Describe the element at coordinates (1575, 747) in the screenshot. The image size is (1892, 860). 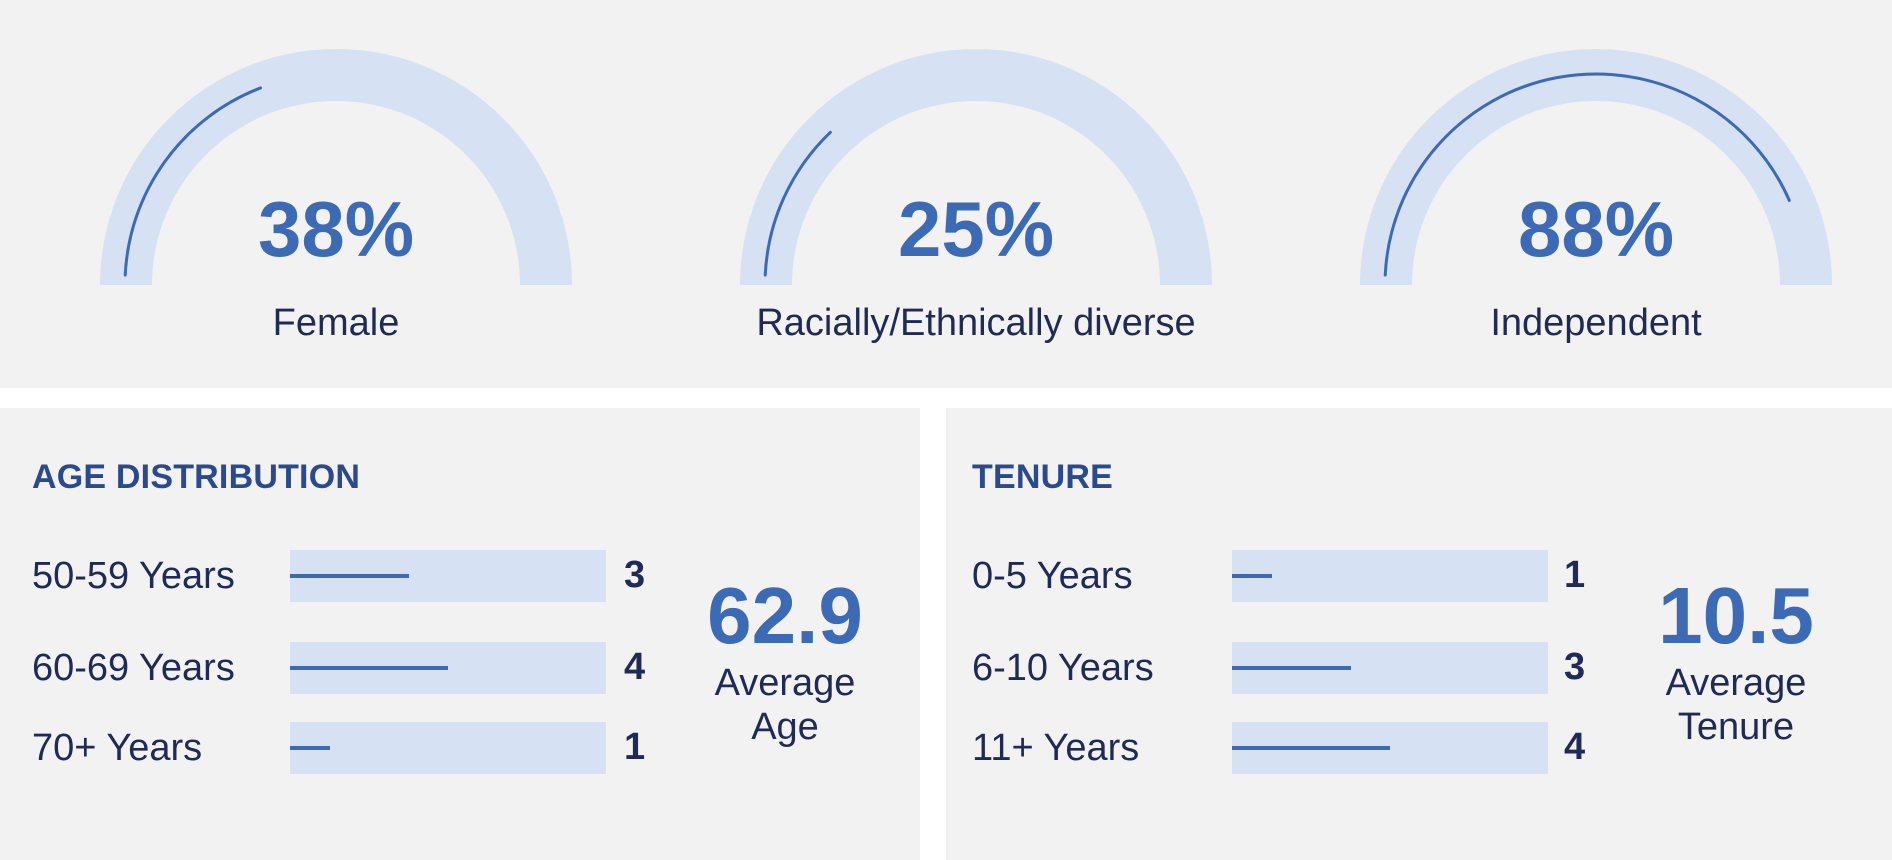
I see `tenure-row-count: 4` at that location.